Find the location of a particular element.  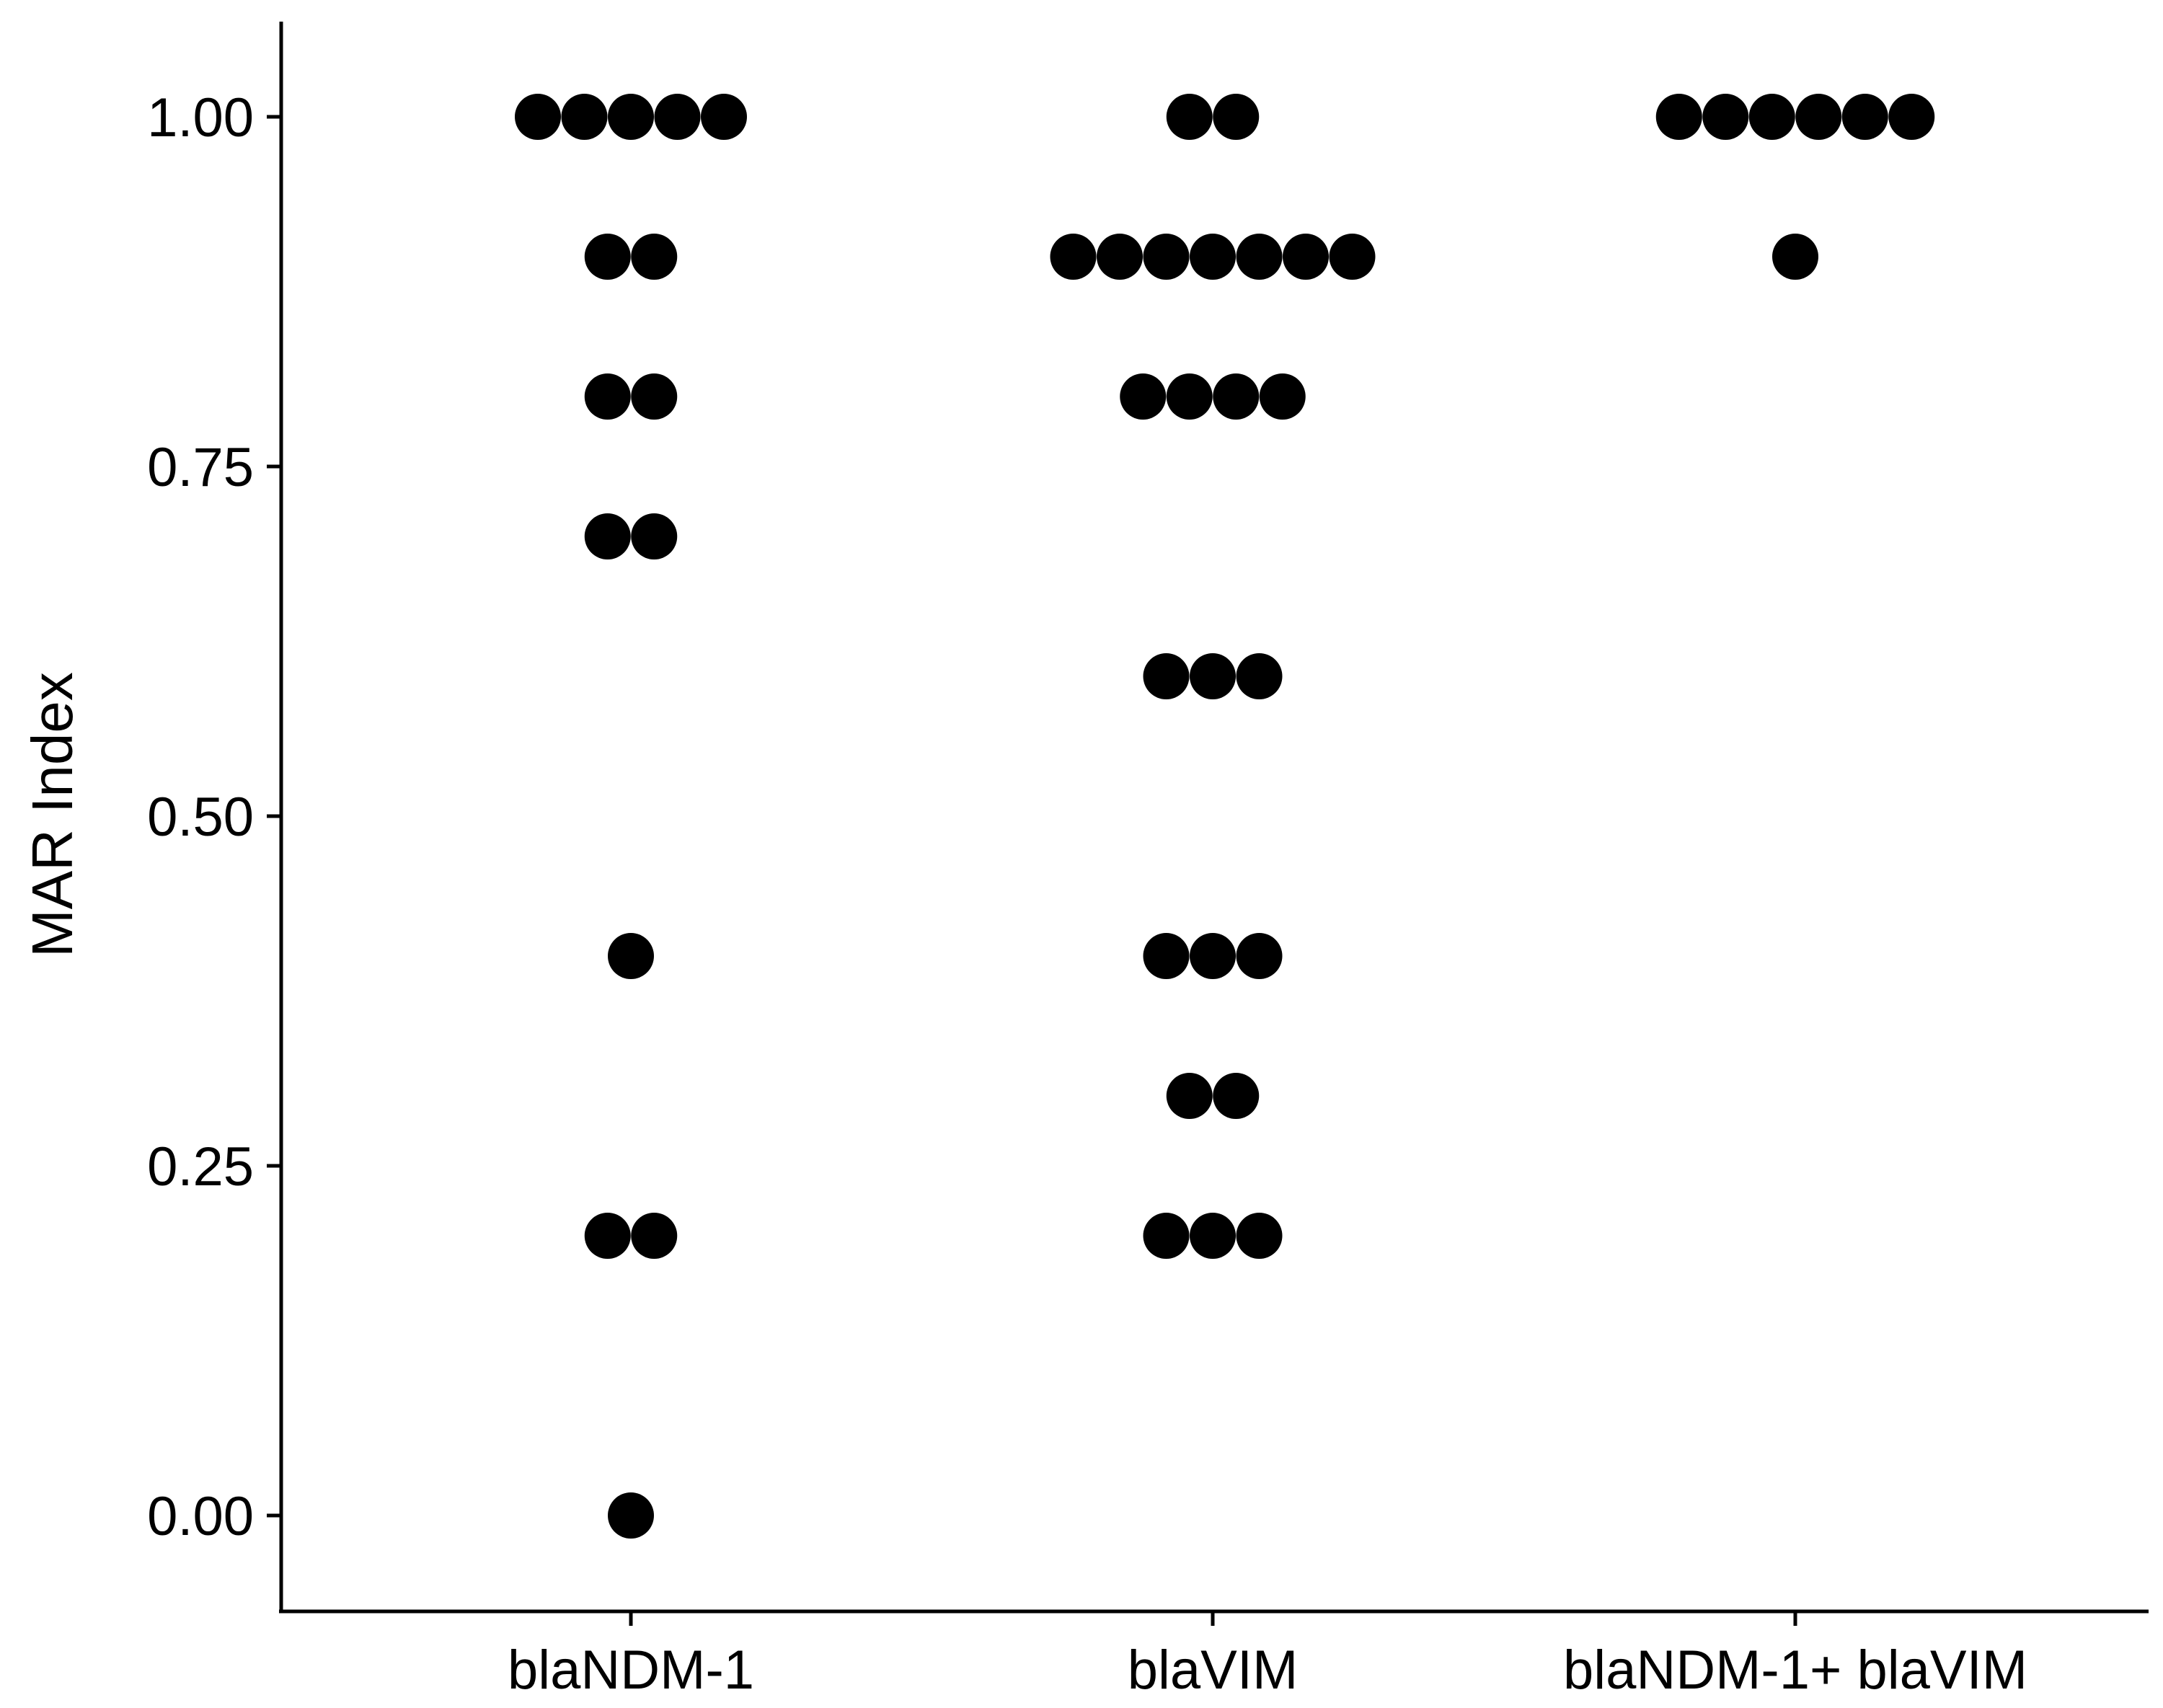

x-tick-label: blaNDM-1 is located at coordinates (631, 1671).